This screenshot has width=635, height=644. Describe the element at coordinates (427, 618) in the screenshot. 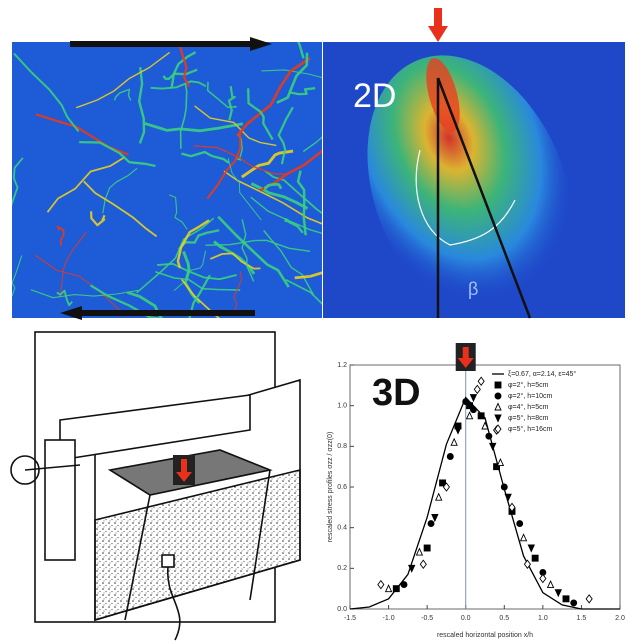

I see `x-tick-label: -0.5` at that location.